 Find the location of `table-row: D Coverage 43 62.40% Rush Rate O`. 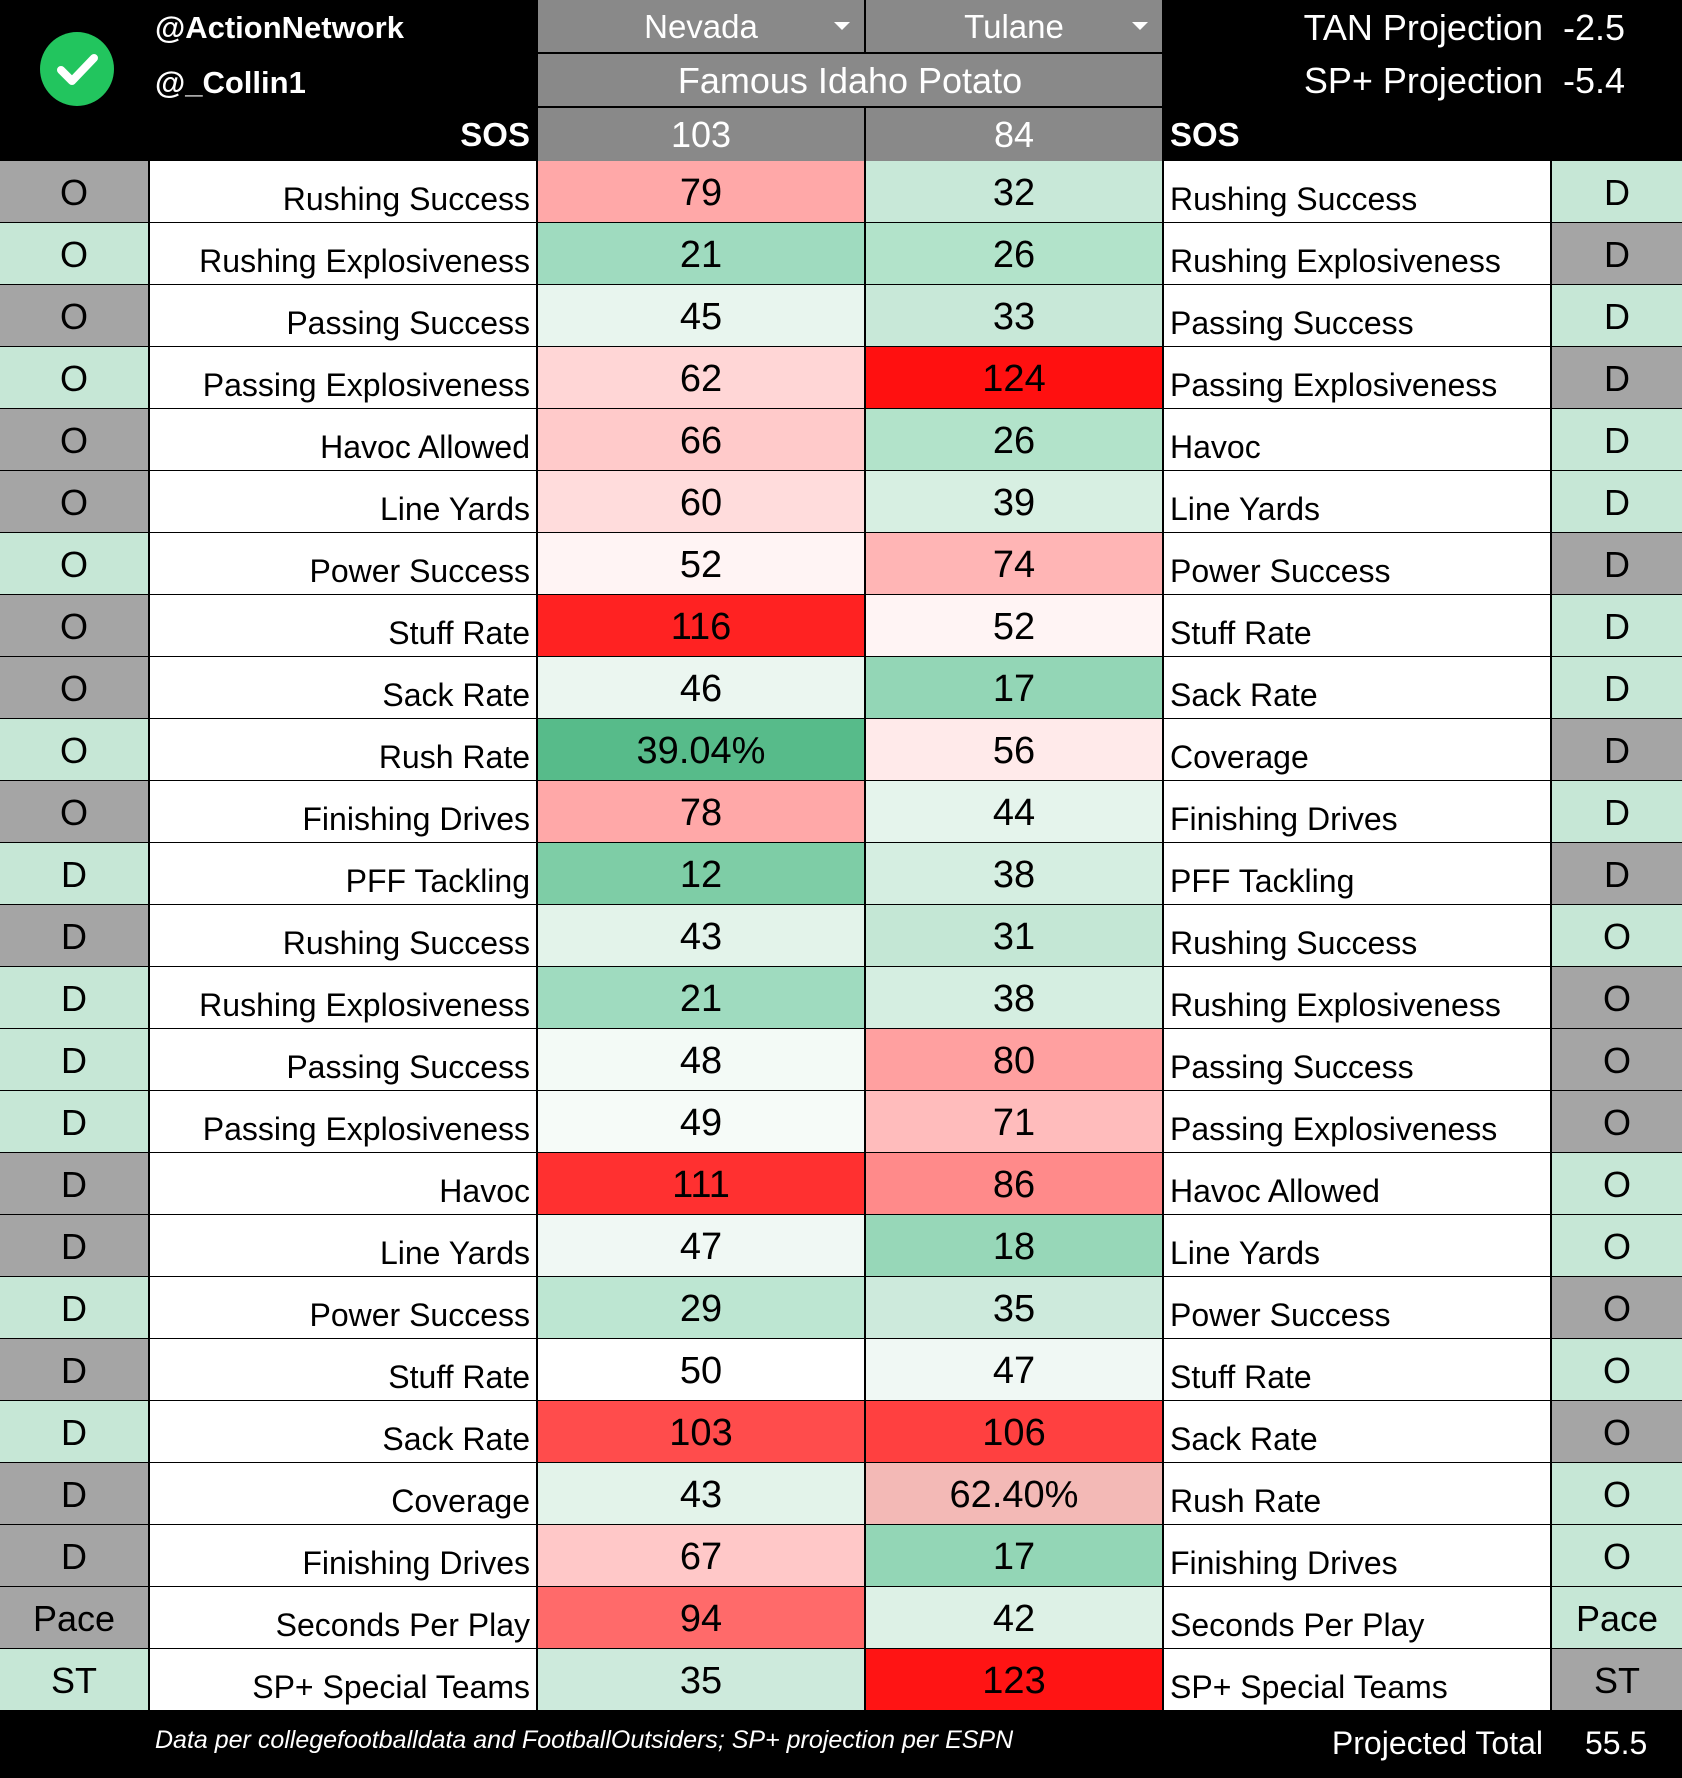

table-row: D Coverage 43 62.40% Rush Rate O is located at coordinates (841, 1494).